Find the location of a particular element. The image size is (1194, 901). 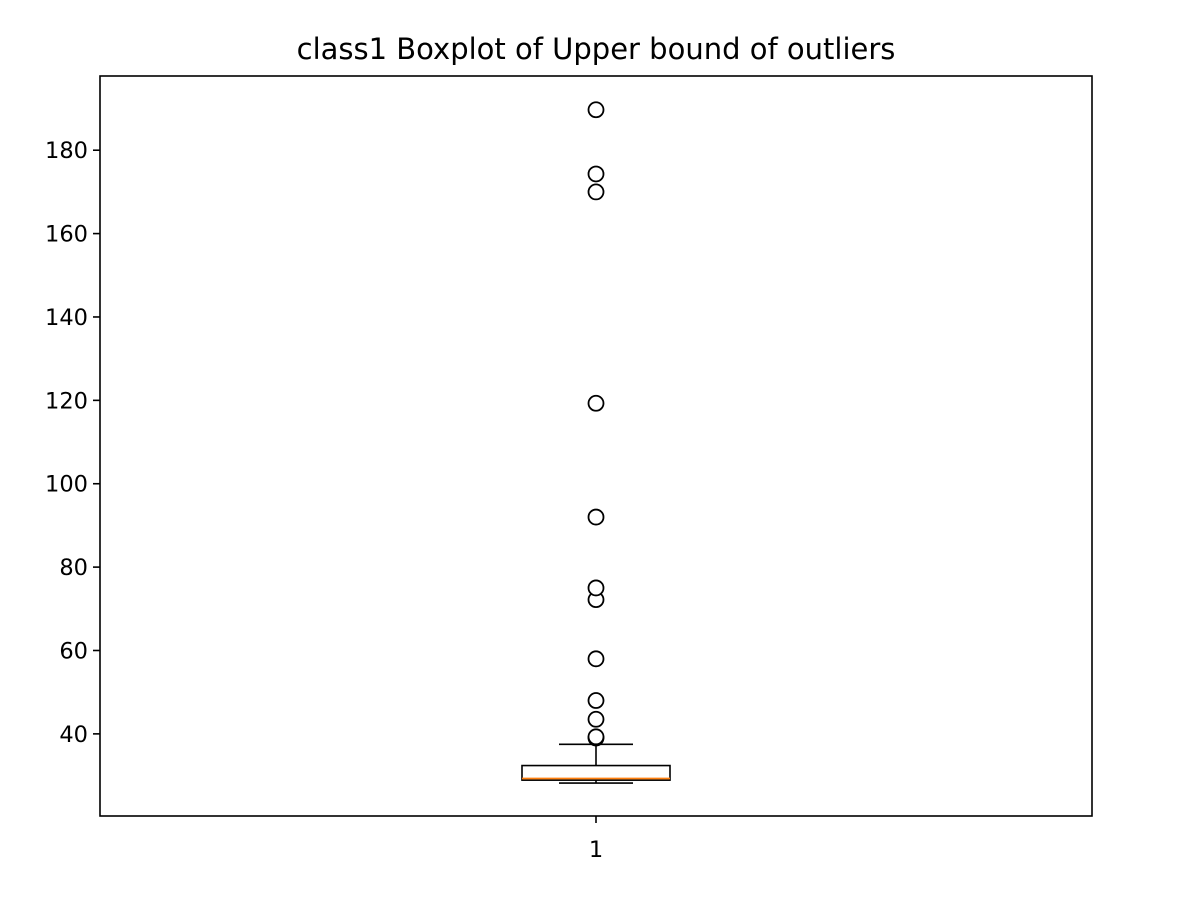

y-tick-label: 60 is located at coordinates (73, 651).